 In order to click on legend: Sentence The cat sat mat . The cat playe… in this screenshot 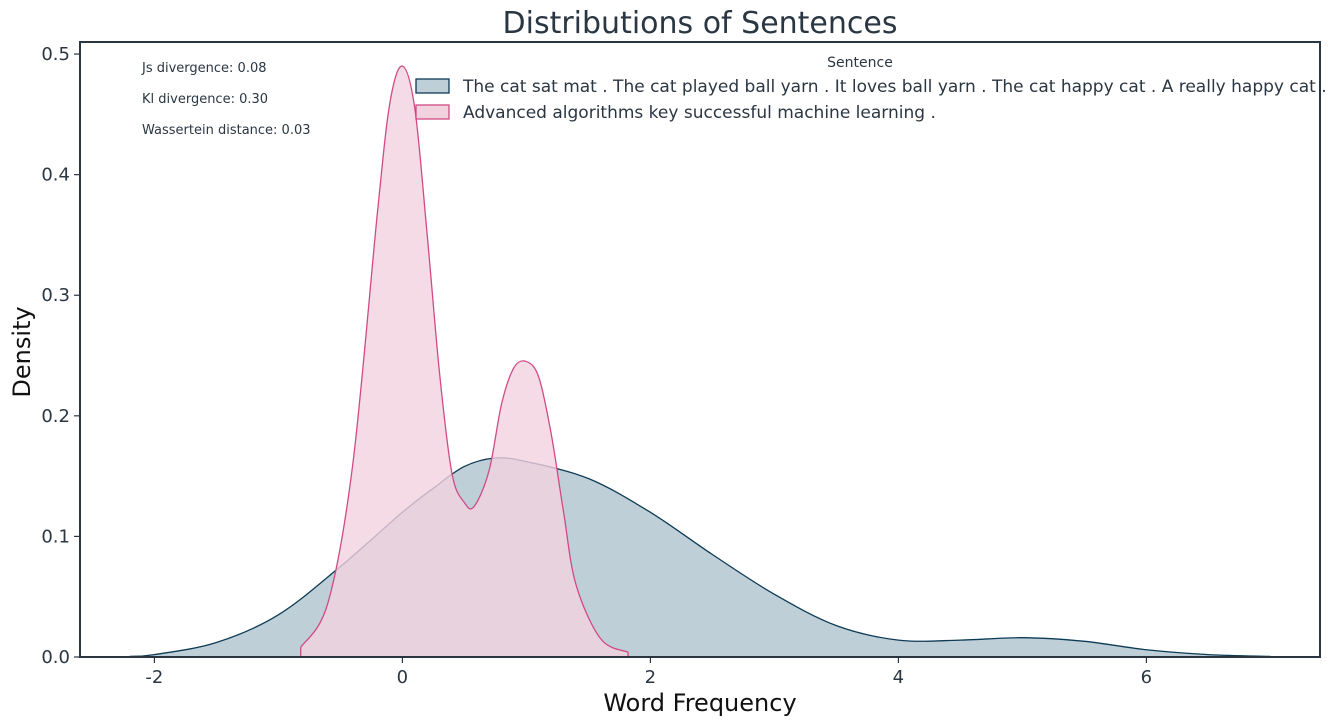, I will do `click(871, 89)`.